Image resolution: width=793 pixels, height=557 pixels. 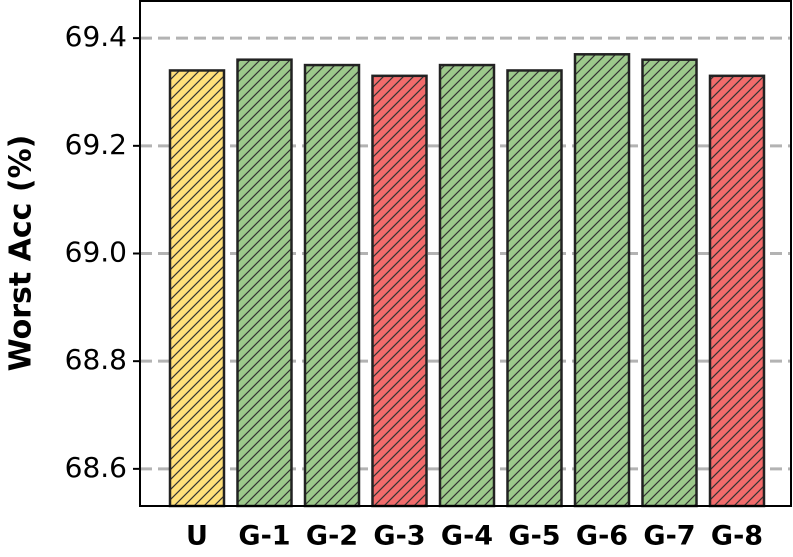 I want to click on x-tick-label: G-8, so click(x=737, y=536).